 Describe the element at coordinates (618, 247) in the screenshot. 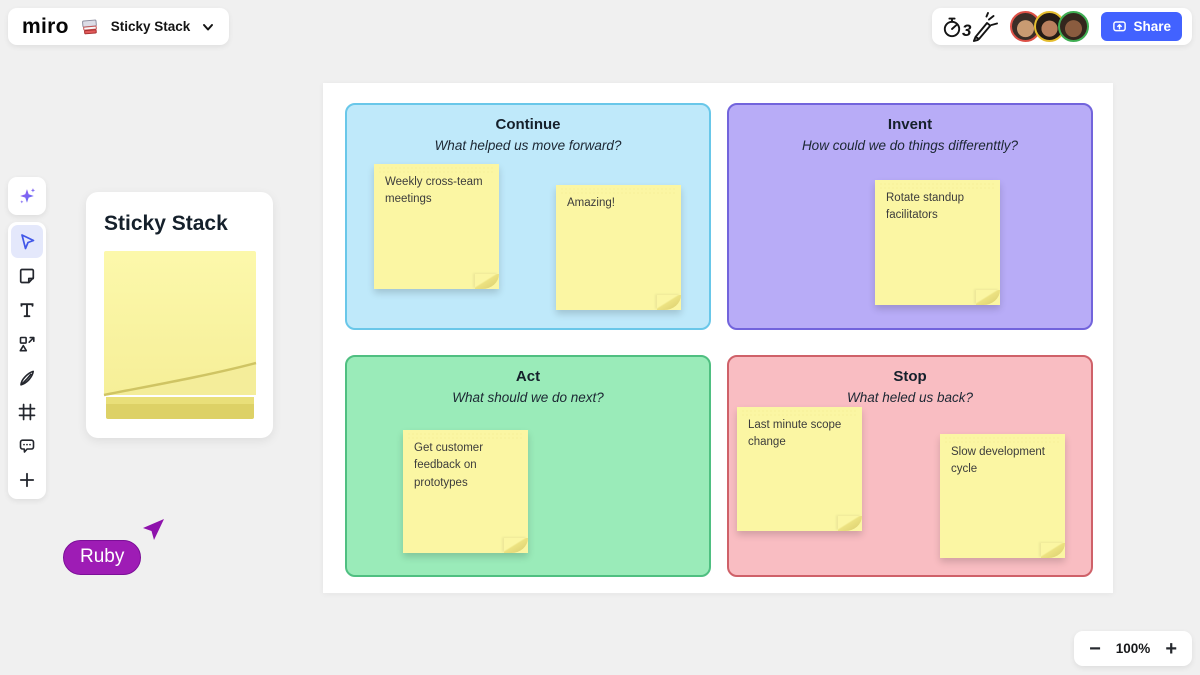

I see `sticky-note: Amazing!` at that location.